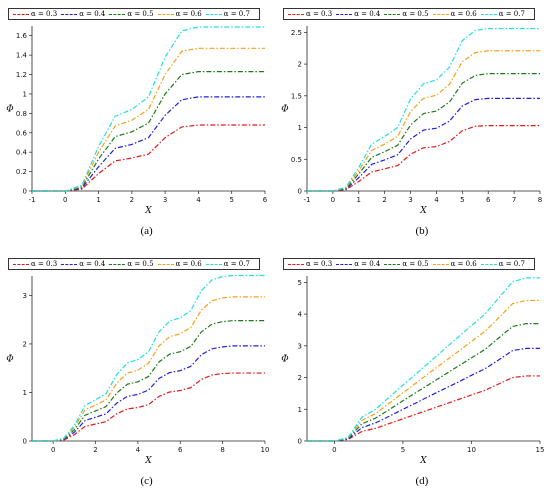  What do you see at coordinates (300, 315) in the screenshot?
I see `y-tick-label: 4` at bounding box center [300, 315].